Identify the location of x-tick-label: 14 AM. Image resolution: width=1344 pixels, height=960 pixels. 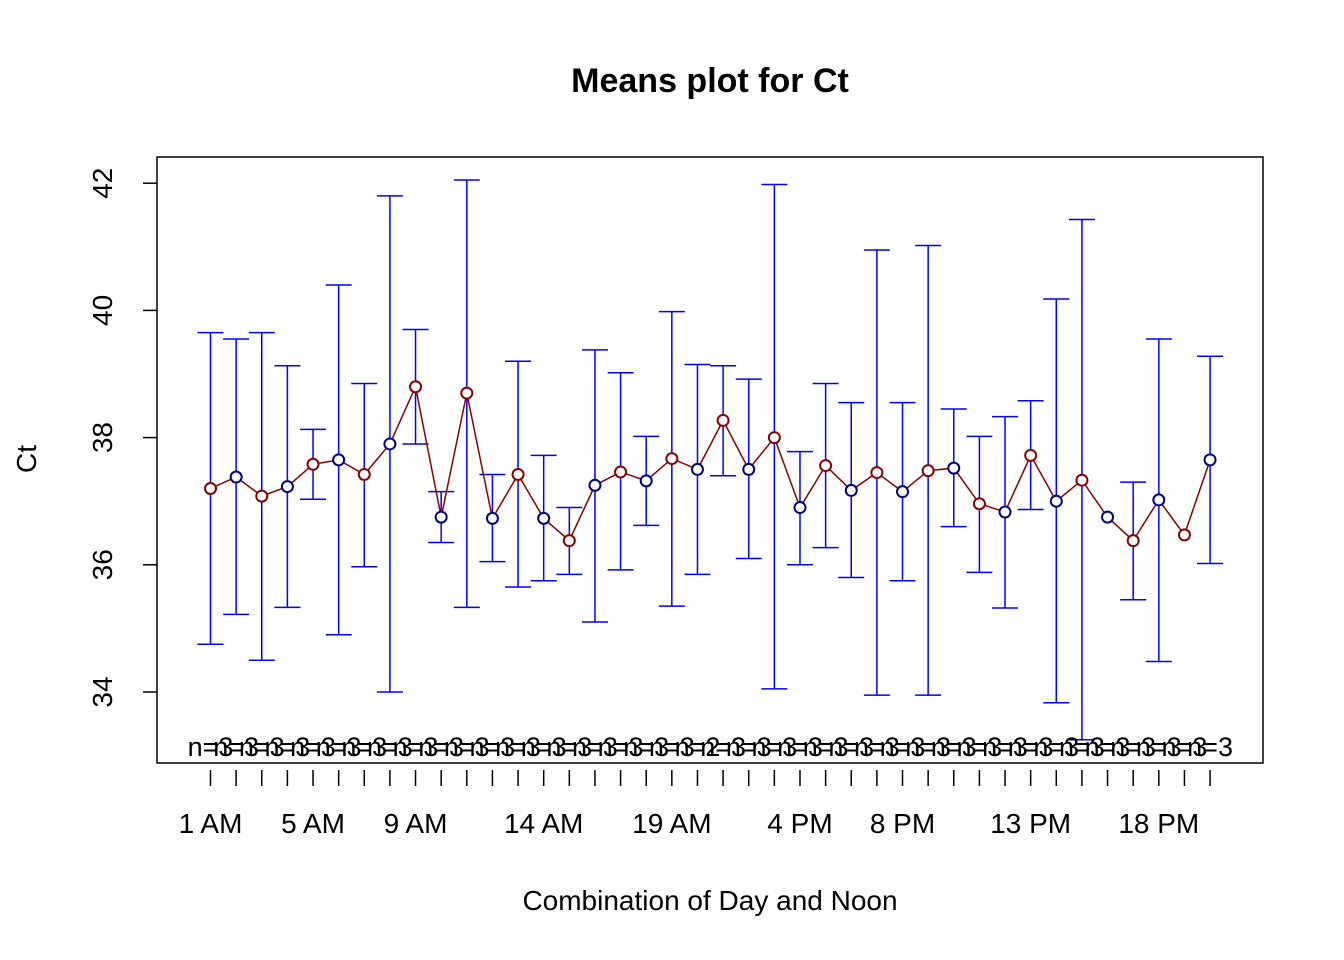
(543, 823).